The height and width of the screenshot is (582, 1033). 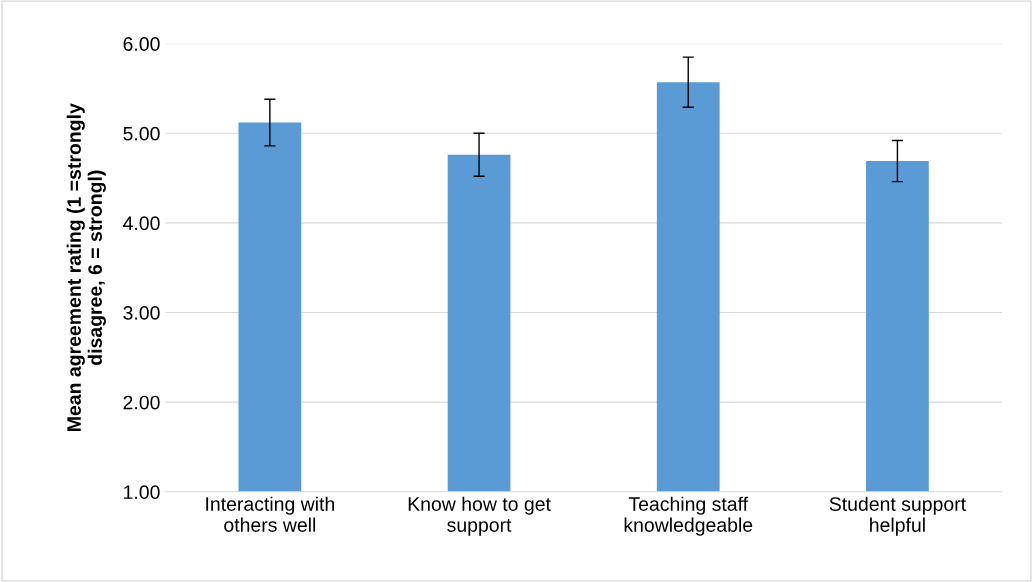 I want to click on y-tick-label: 2.00, so click(x=141, y=402).